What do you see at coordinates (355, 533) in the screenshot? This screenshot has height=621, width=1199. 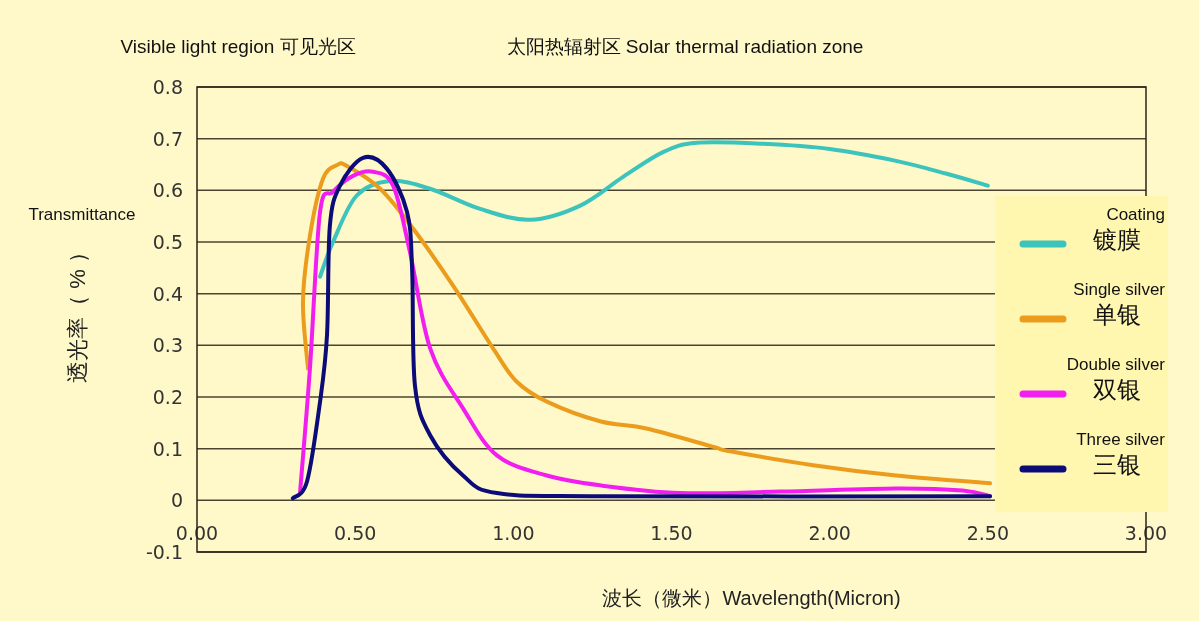 I see `x-tick-label: 0.50` at bounding box center [355, 533].